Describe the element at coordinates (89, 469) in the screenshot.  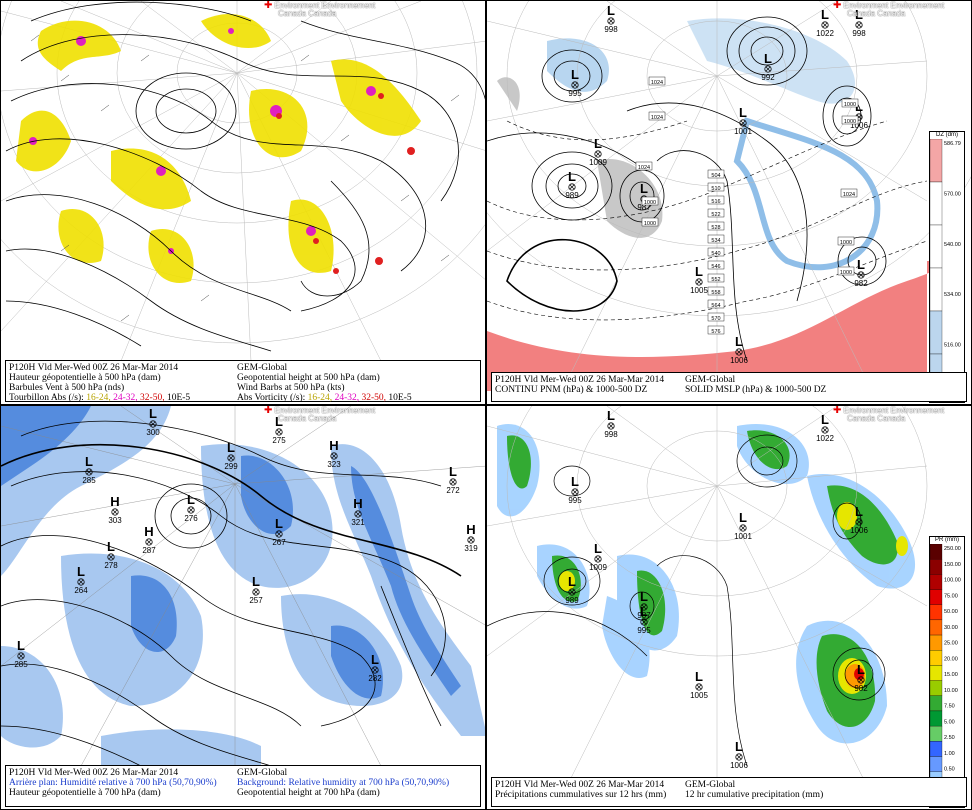
I see `p3-center: L 285` at that location.